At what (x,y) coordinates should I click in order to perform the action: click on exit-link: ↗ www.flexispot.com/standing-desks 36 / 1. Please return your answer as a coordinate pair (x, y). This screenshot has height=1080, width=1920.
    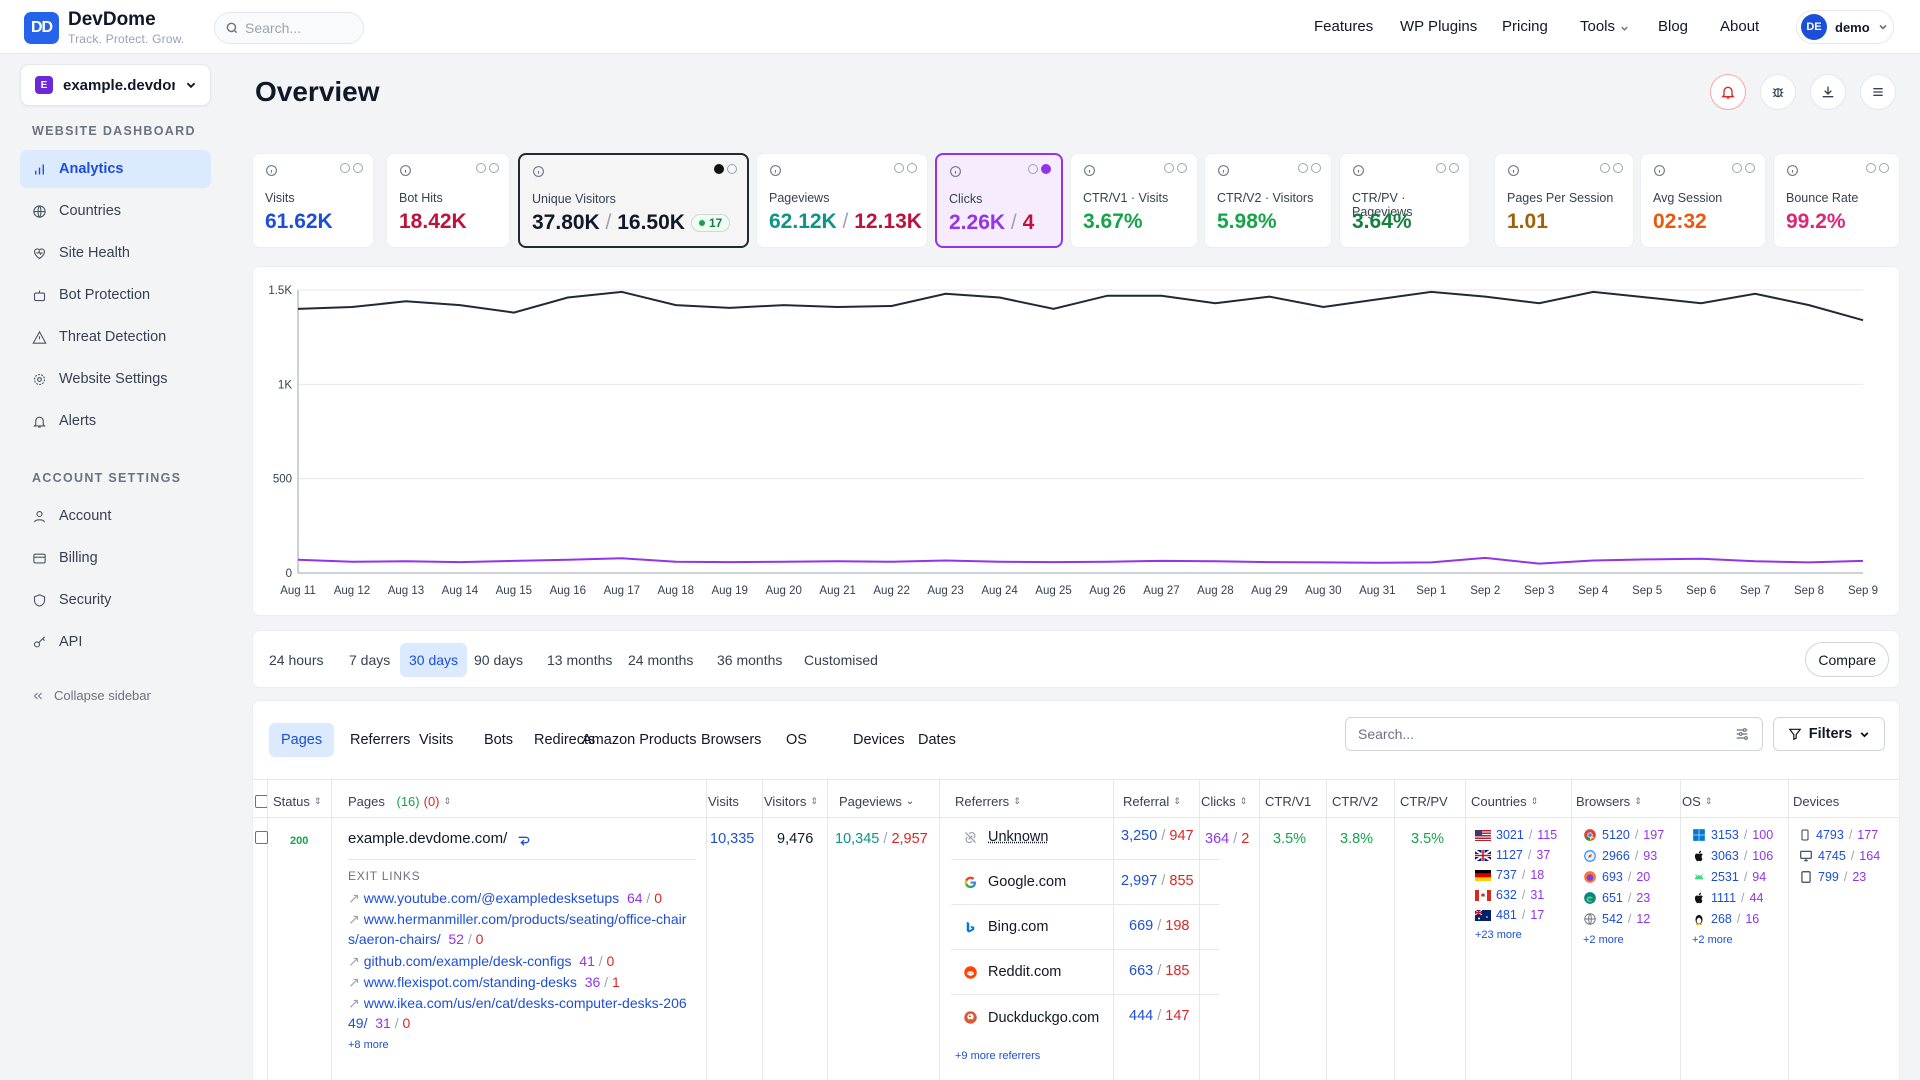
    Looking at the image, I should click on (484, 982).